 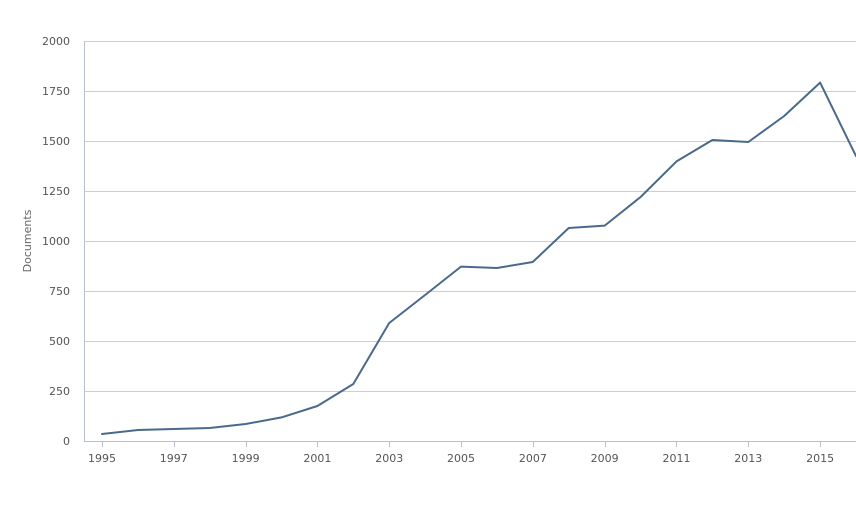 I want to click on y-tick-label: 2000, so click(x=56, y=41).